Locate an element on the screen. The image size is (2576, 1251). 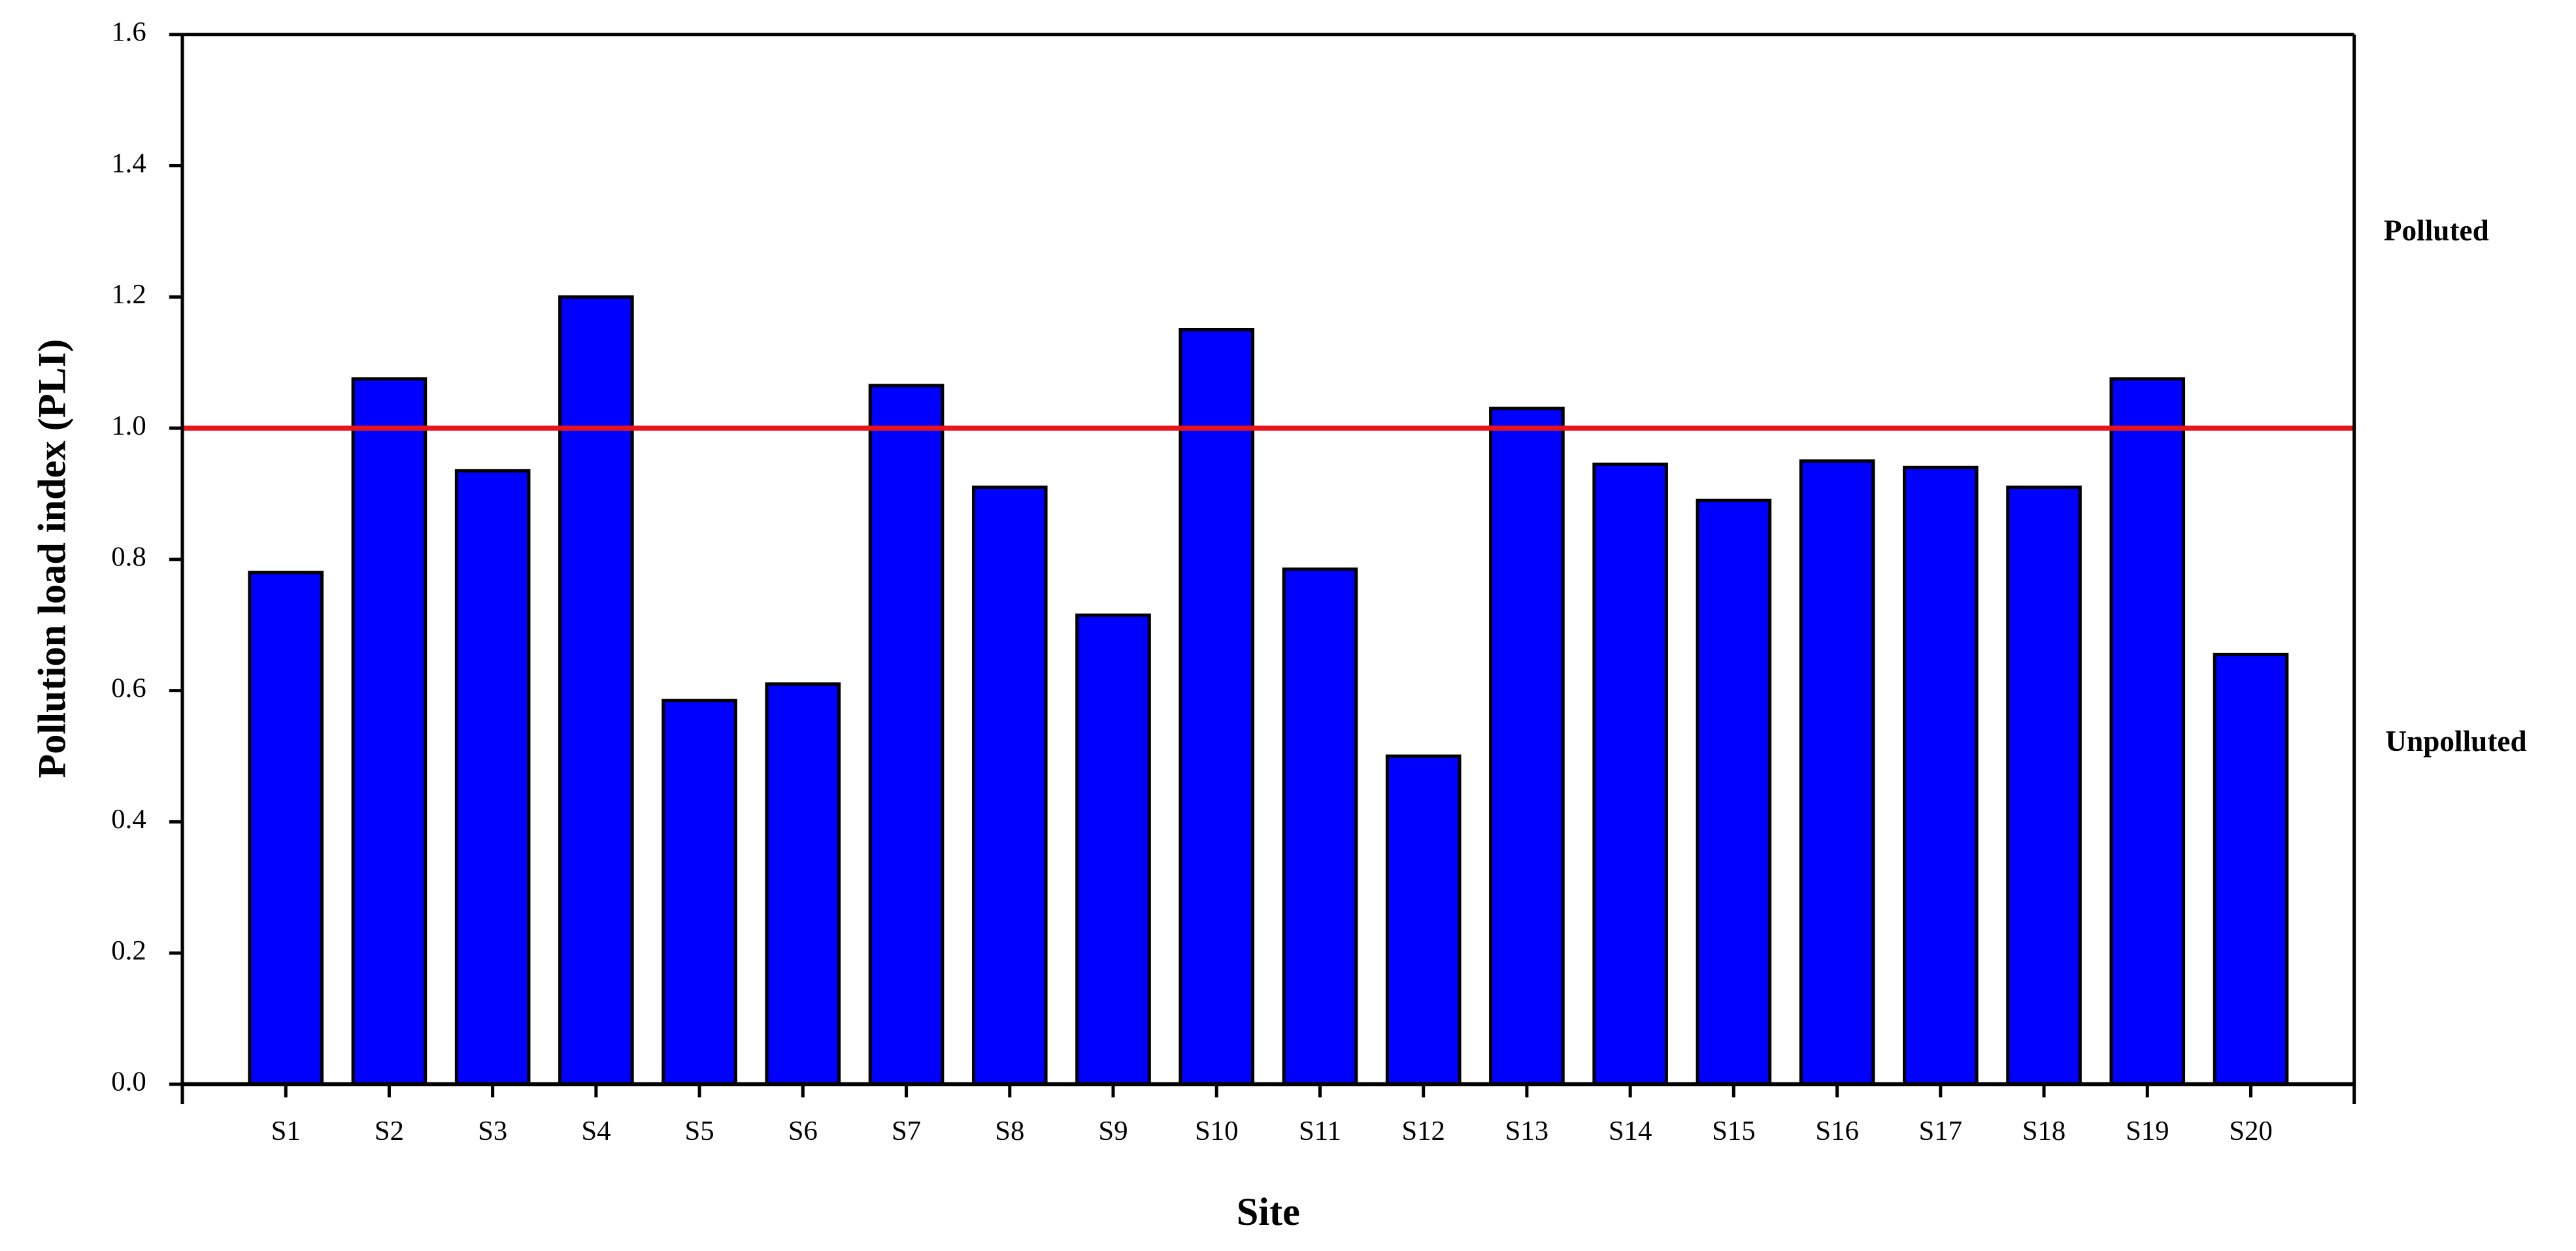
x-tick-label: S19 is located at coordinates (2147, 1131).